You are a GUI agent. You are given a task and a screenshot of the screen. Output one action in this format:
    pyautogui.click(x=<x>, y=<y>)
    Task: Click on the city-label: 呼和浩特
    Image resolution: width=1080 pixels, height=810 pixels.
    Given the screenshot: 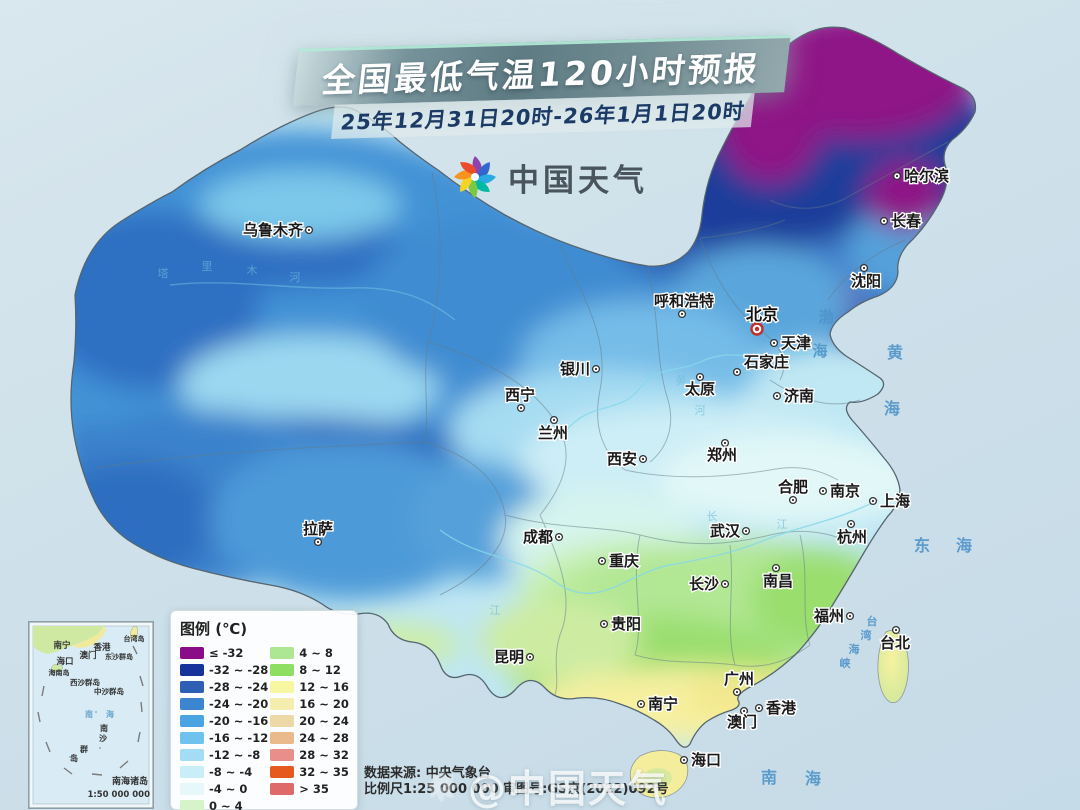 What is the action you would take?
    pyautogui.click(x=684, y=301)
    